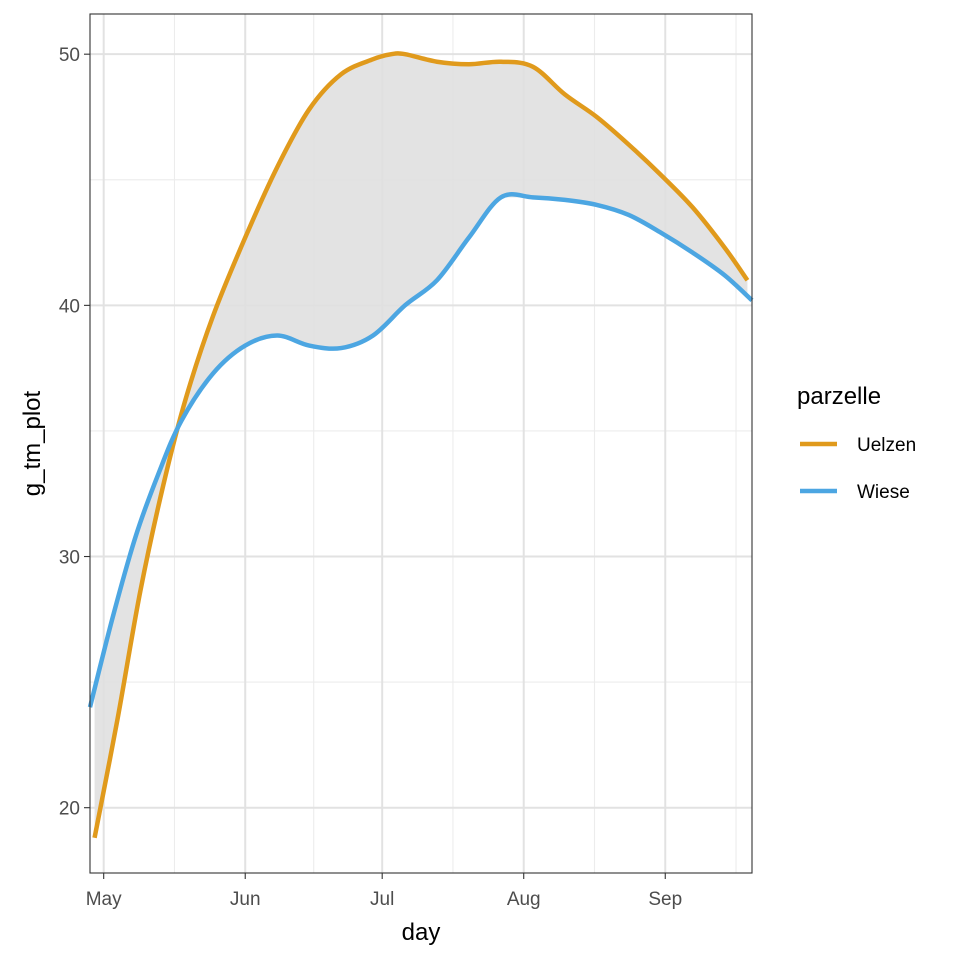 This screenshot has width=960, height=960. Describe the element at coordinates (69, 306) in the screenshot. I see `y-tick-label: 40` at that location.